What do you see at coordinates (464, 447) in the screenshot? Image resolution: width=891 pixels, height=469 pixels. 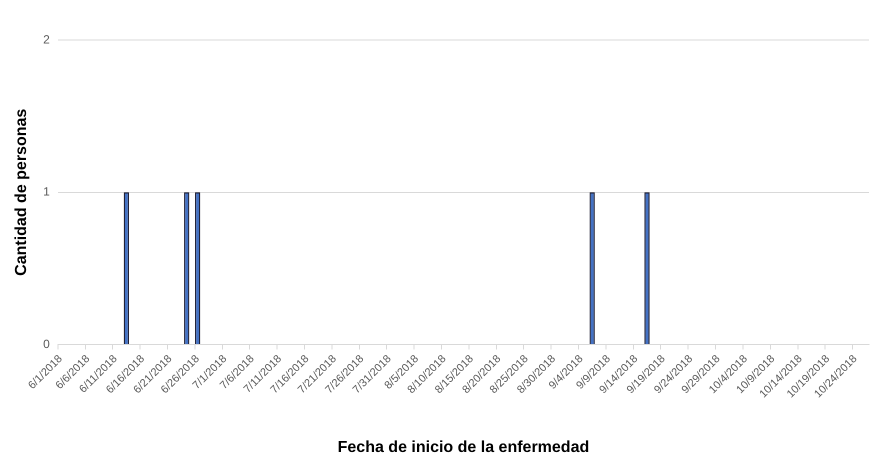 I see `x-axis-title: Fecha de inicio de la enfermedad` at bounding box center [464, 447].